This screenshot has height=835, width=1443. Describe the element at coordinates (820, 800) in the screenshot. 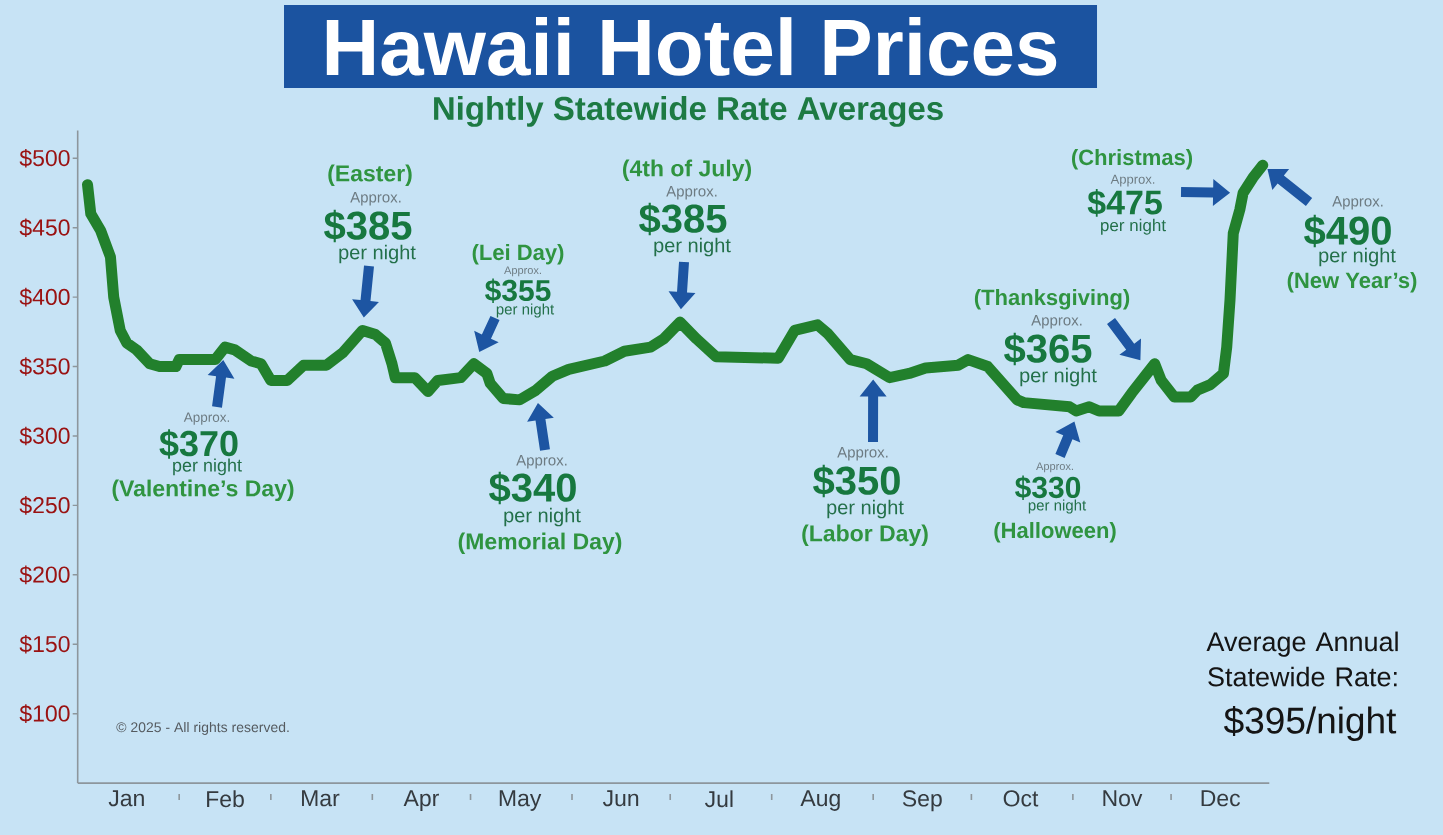

I see `x-tick-label: Aug` at that location.